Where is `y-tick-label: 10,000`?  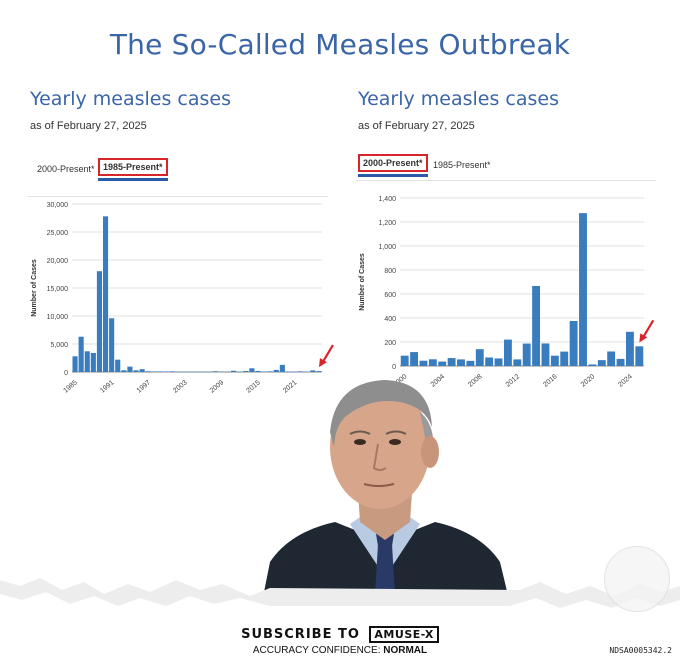 y-tick-label: 10,000 is located at coordinates (58, 317).